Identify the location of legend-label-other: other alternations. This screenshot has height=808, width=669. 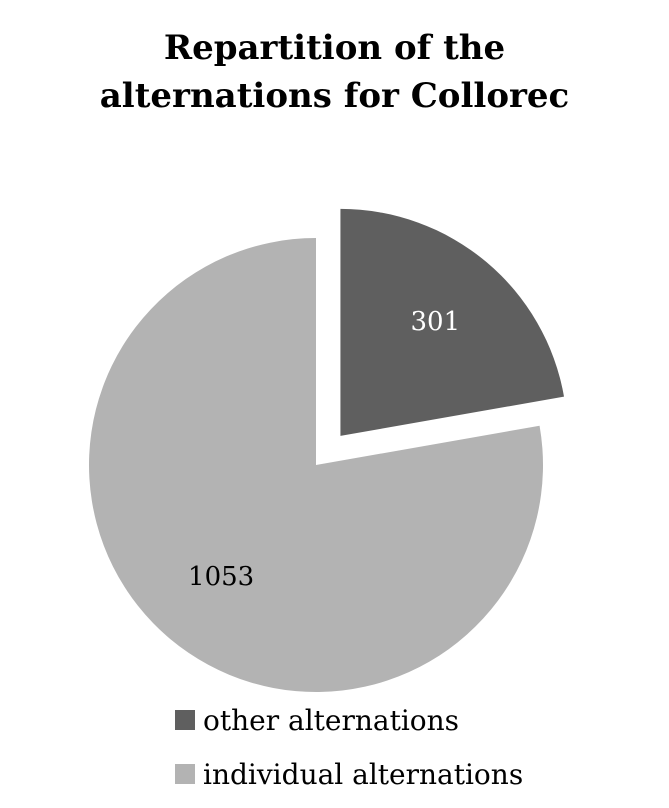
(331, 720).